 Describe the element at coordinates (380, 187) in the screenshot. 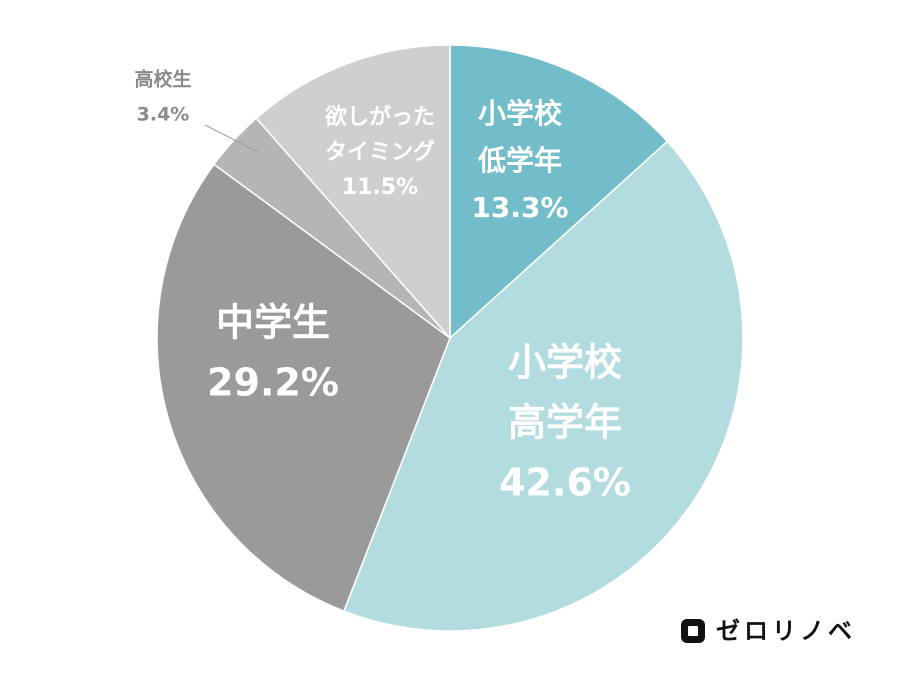

I see `value-label: 11.5%` at that location.